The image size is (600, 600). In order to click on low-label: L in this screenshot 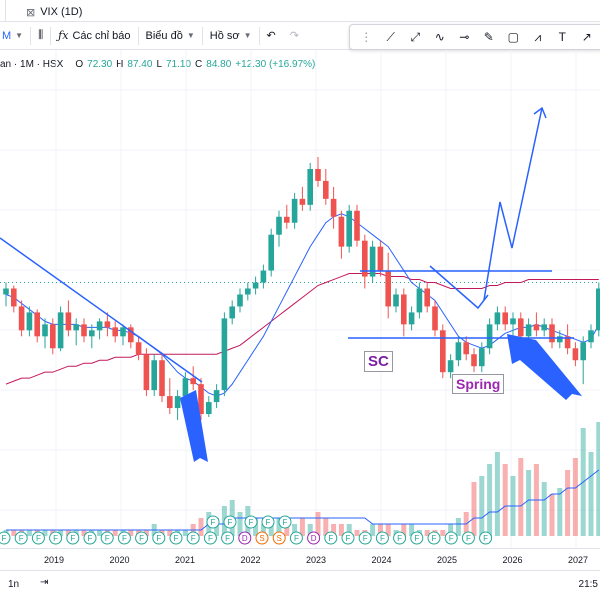, I will do `click(159, 64)`.